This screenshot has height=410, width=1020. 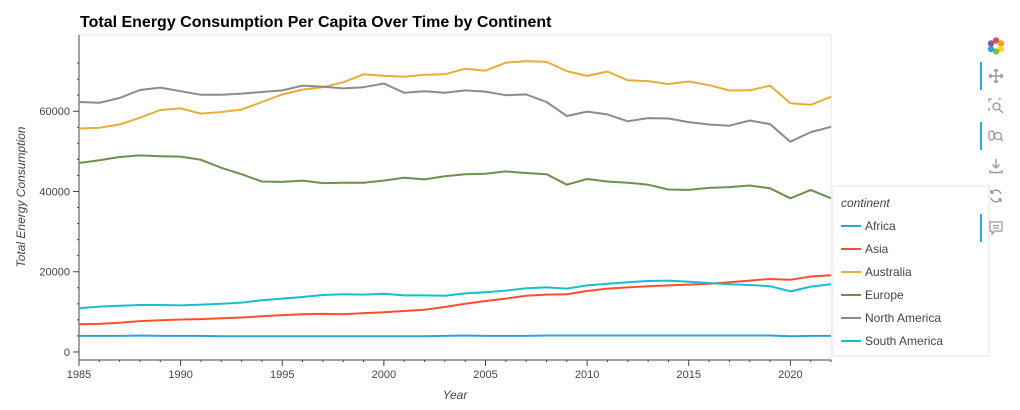 I want to click on x-tick-label: 1985, so click(x=79, y=375).